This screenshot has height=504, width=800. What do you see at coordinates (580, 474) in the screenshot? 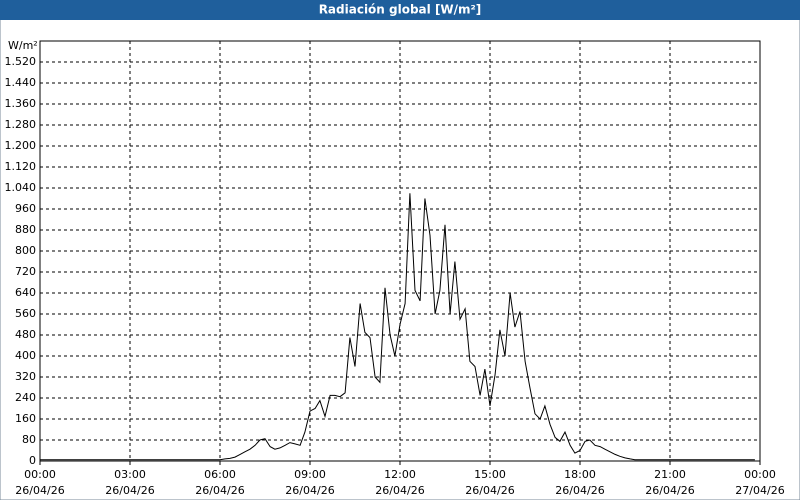
I see `x-tick-label: 18:00` at bounding box center [580, 474].